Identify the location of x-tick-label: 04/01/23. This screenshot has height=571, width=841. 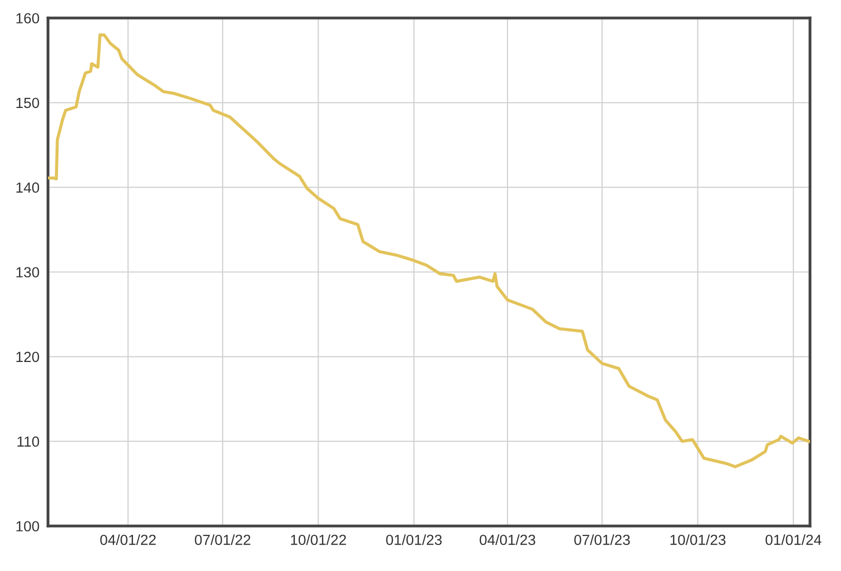
(508, 540).